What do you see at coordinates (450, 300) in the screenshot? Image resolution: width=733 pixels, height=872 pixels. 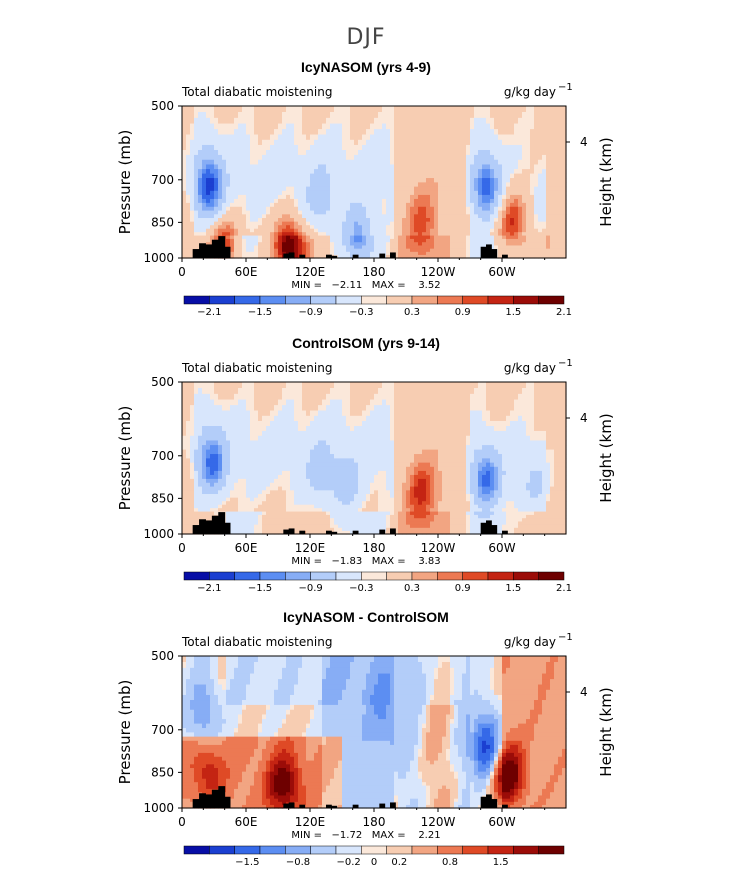 I see `colorbar-swatch` at bounding box center [450, 300].